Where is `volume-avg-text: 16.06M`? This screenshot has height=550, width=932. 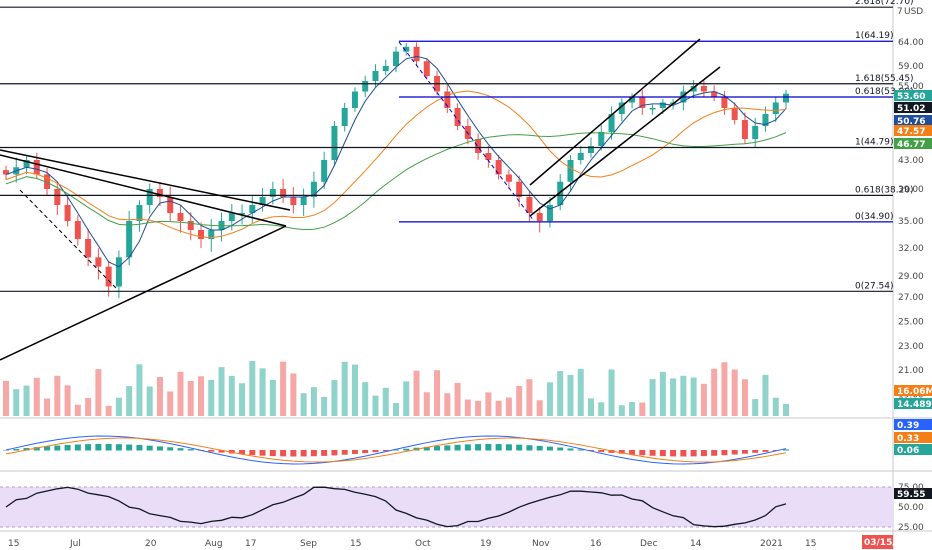
volume-avg-text: 16.06M is located at coordinates (914, 392).